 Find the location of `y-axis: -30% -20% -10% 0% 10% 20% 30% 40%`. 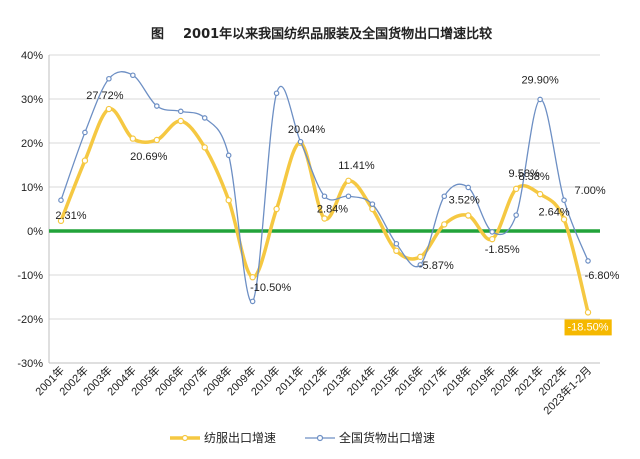

y-axis: -30% -20% -10% 0% 10% 20% 30% 40% is located at coordinates (33, 210).